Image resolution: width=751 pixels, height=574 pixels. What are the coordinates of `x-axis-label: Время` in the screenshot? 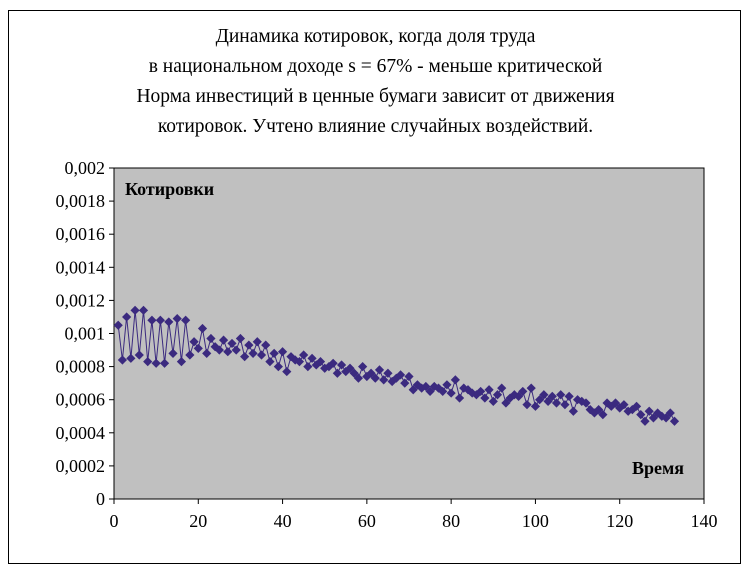 It's located at (658, 468).